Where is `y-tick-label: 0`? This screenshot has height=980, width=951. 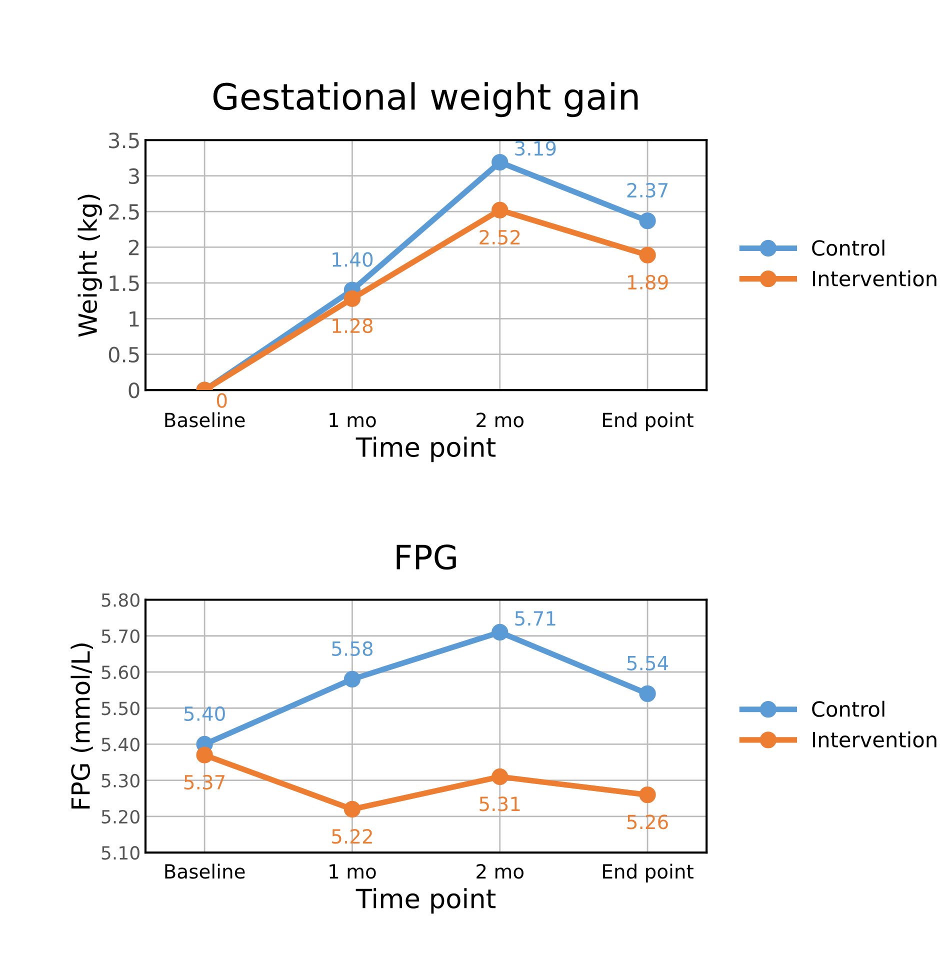
y-tick-label: 0 is located at coordinates (134, 390).